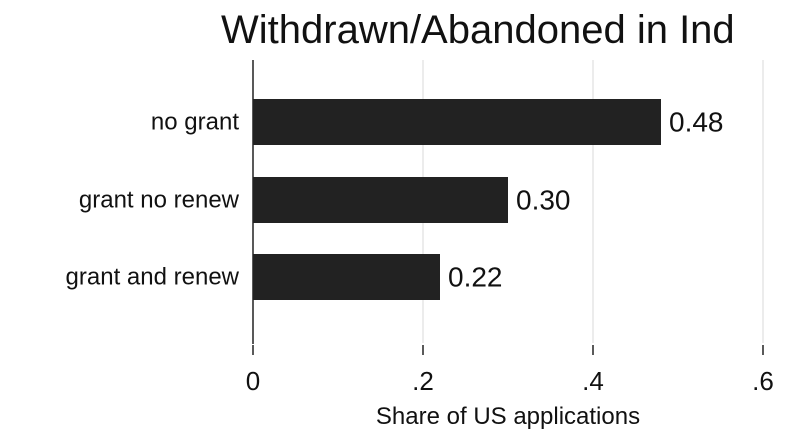 This screenshot has width=793, height=436. Describe the element at coordinates (510, 381) in the screenshot. I see `x-tick-labels: 0 .2 .4 .6` at that location.